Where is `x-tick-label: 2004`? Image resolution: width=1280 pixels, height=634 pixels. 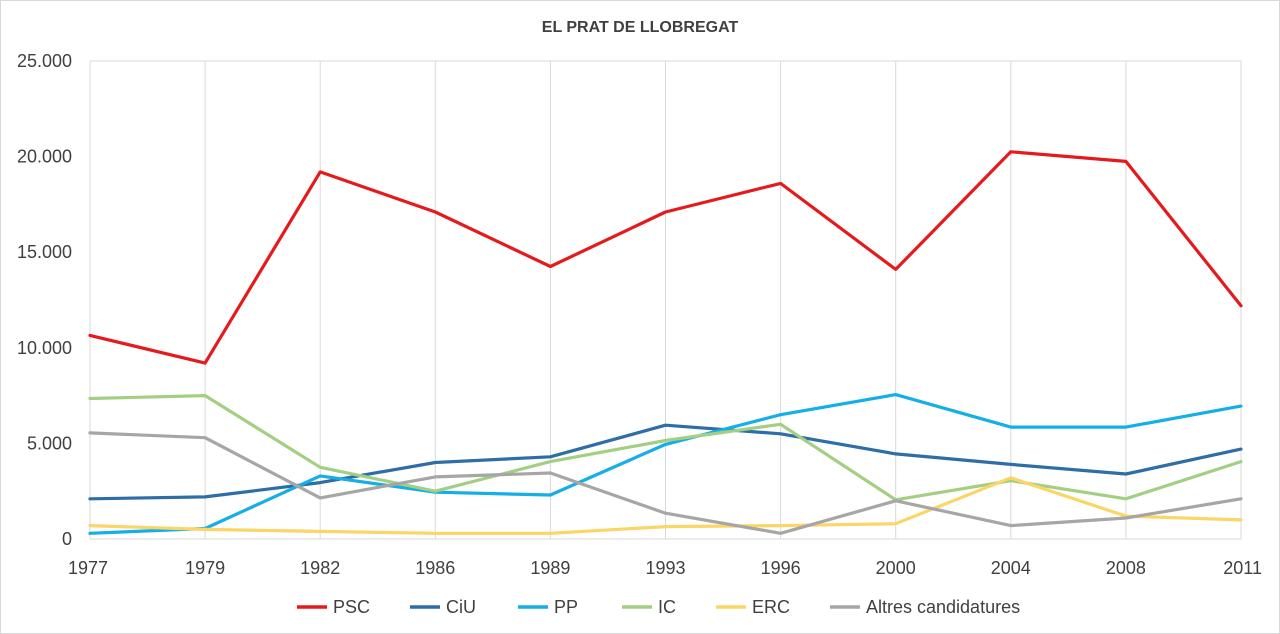 x-tick-label: 2004 is located at coordinates (1011, 568).